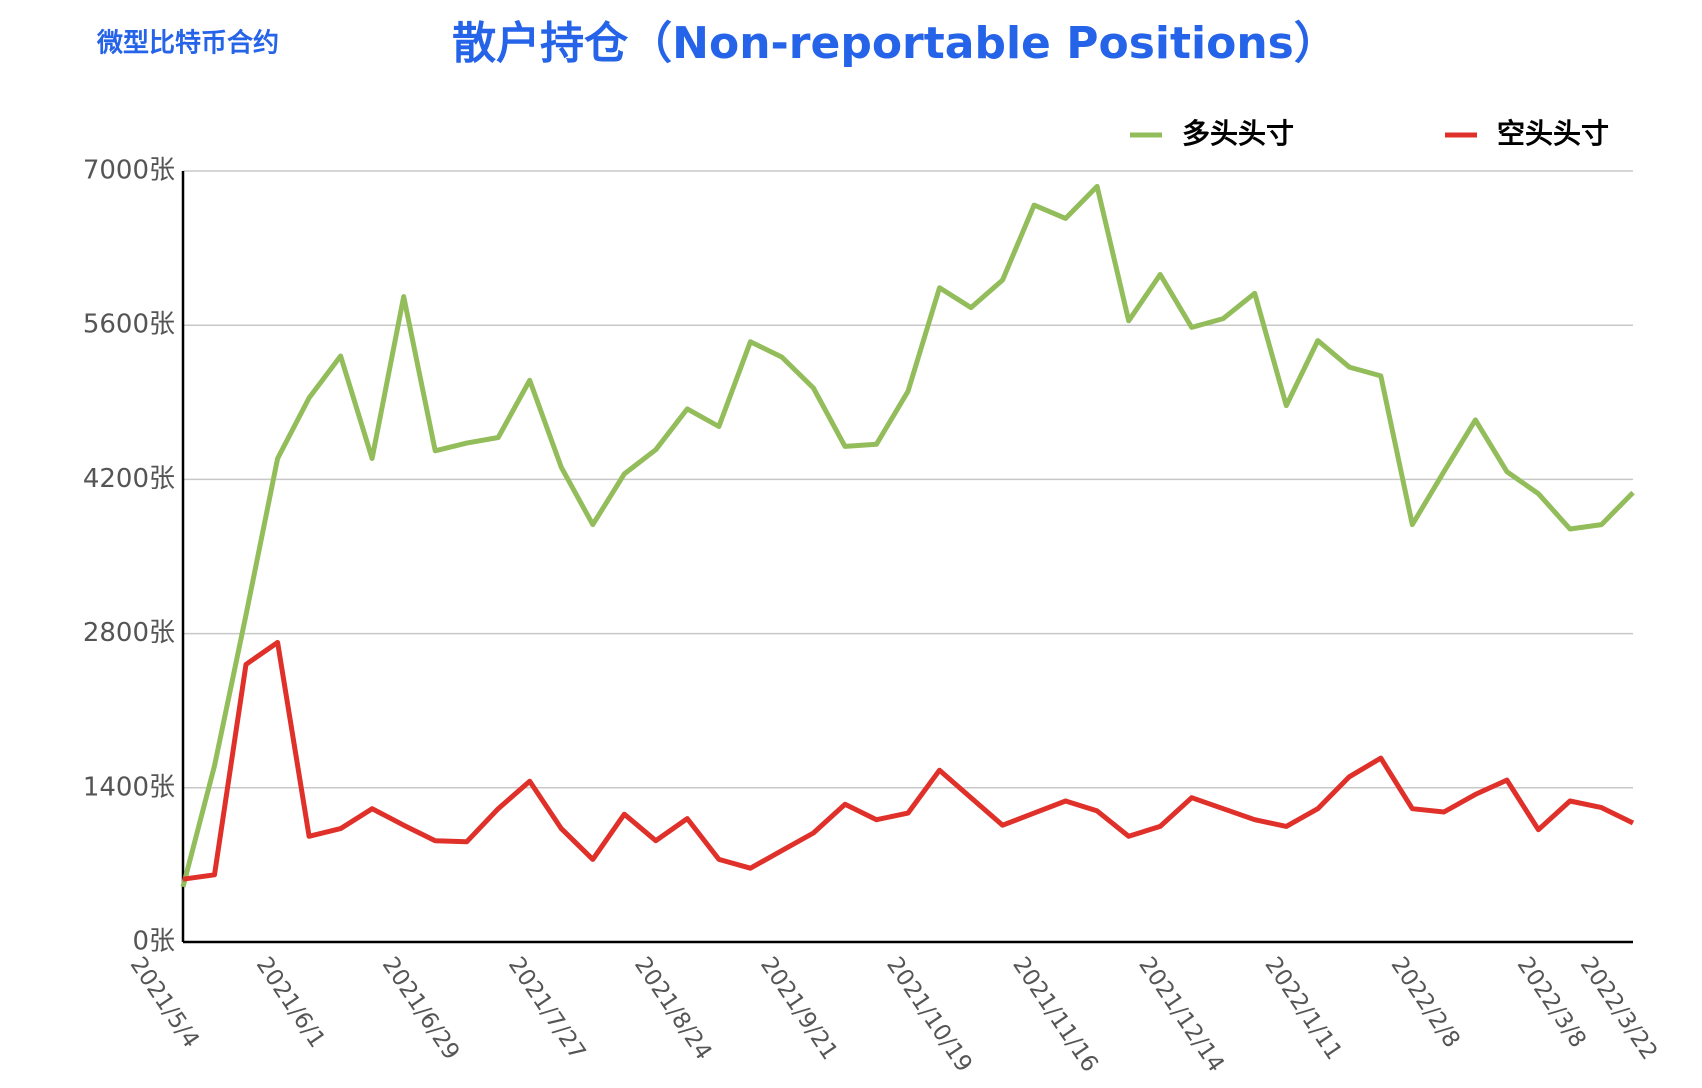 Image resolution: width=1702 pixels, height=1088 pixels. Describe the element at coordinates (129, 633) in the screenshot. I see `y-tick-label: 2800张` at that location.